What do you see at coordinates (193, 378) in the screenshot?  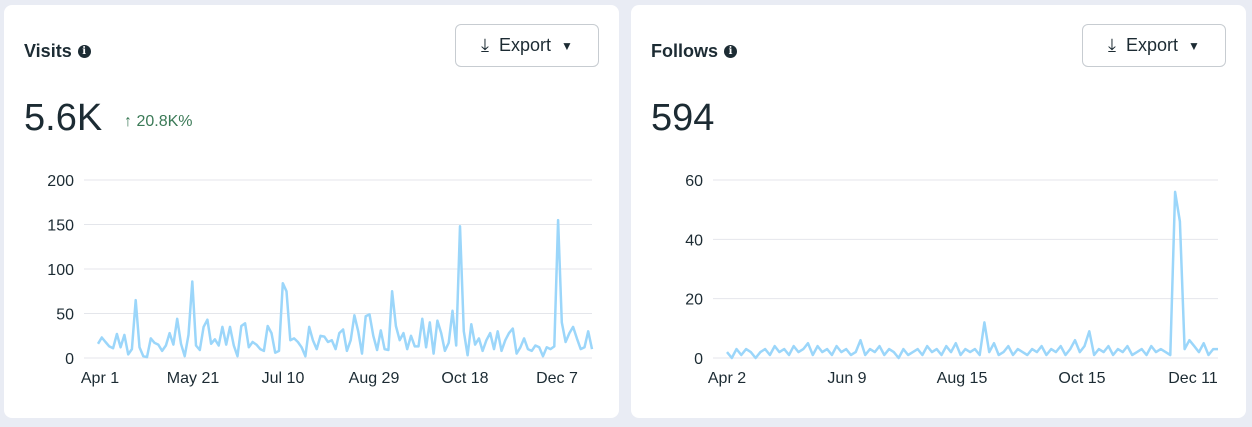 I see `x-tick-label: May 21` at bounding box center [193, 378].